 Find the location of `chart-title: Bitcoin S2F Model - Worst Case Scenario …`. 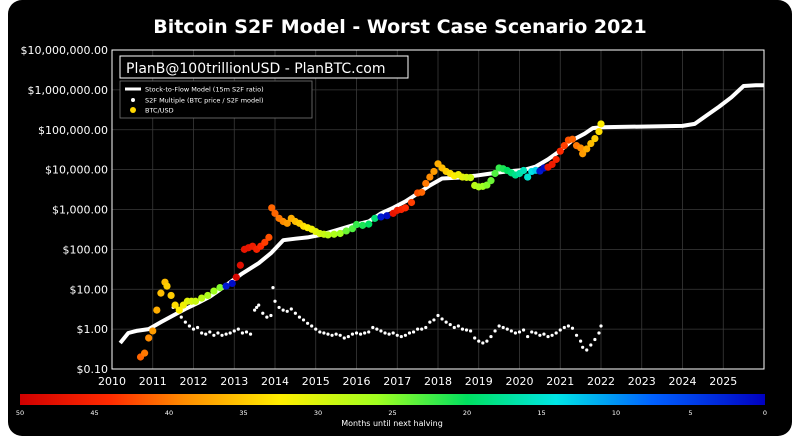

chart-title: Bitcoin S2F Model - Worst Case Scenario … is located at coordinates (400, 27).